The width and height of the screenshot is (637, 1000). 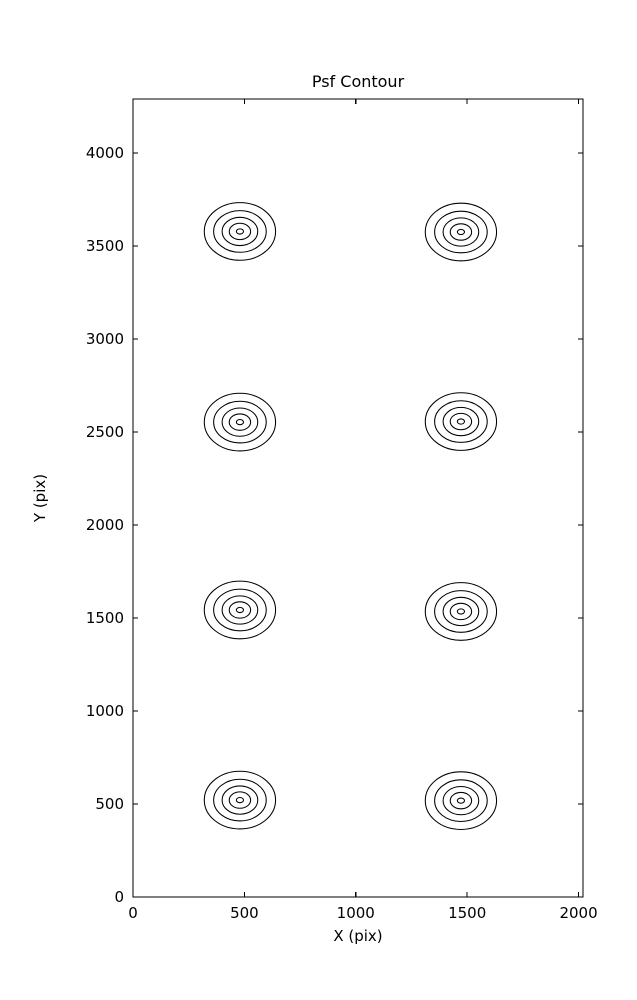 I want to click on x-tick-label: 1500, so click(x=467, y=913).